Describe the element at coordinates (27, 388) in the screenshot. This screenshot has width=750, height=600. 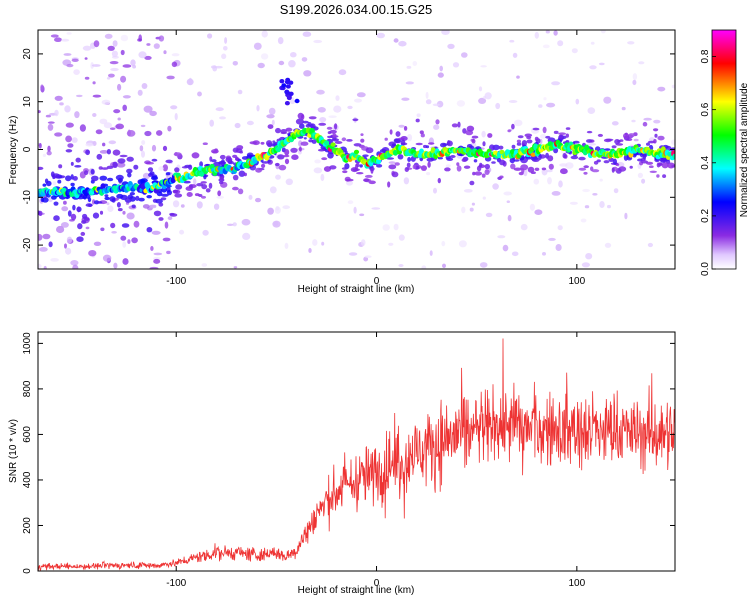
I see `snr-y-tick-label: 800` at that location.